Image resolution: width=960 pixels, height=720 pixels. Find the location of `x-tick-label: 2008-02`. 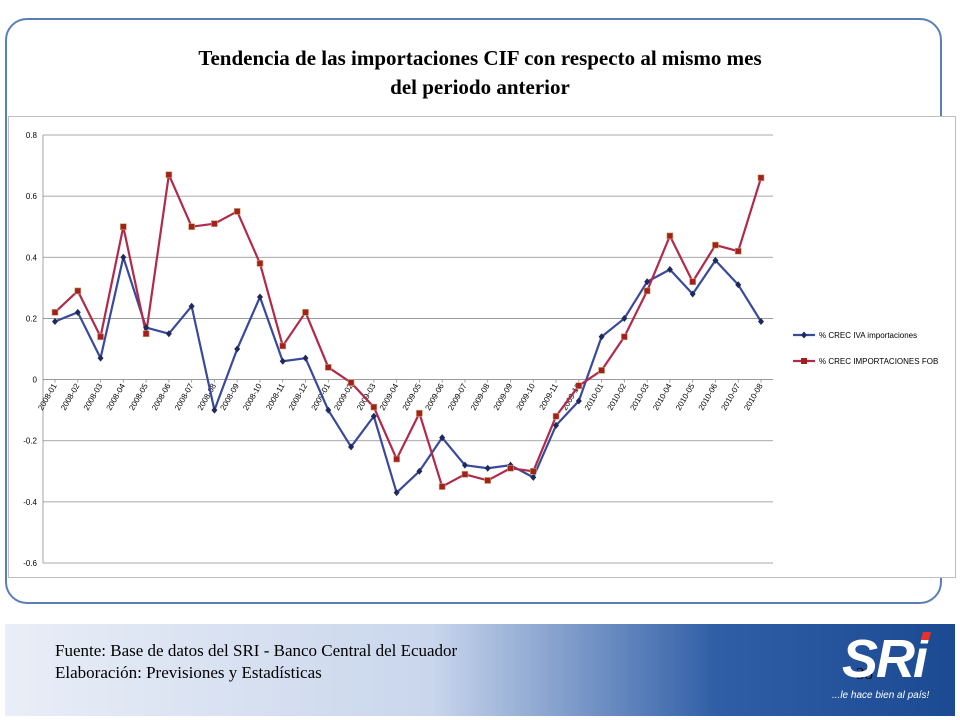

x-tick-label: 2008-02 is located at coordinates (70, 397).